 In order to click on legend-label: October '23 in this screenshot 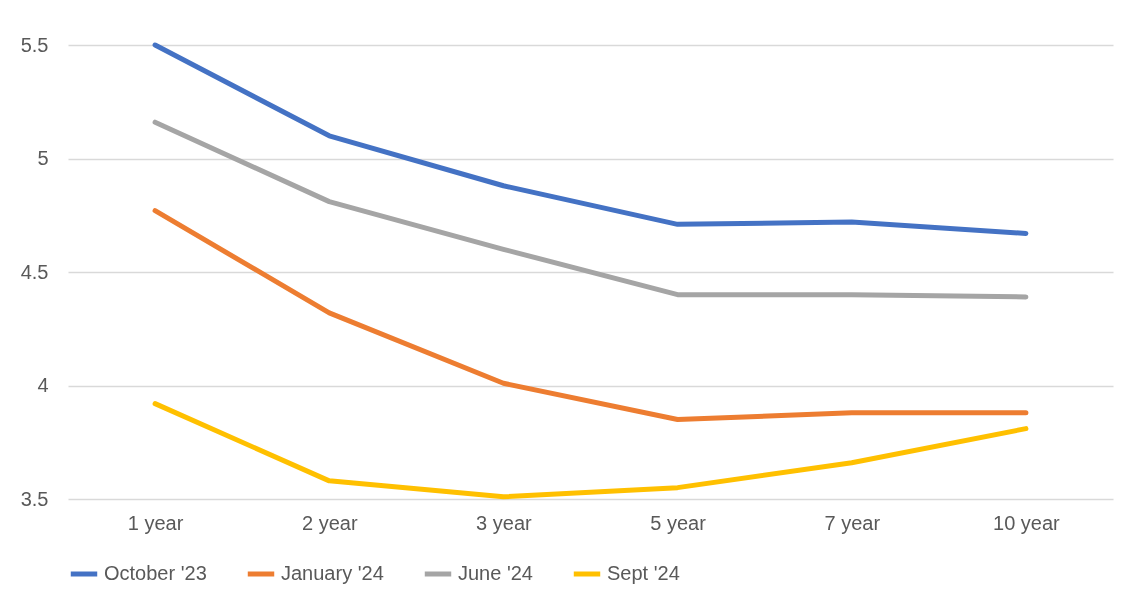, I will do `click(155, 573)`.